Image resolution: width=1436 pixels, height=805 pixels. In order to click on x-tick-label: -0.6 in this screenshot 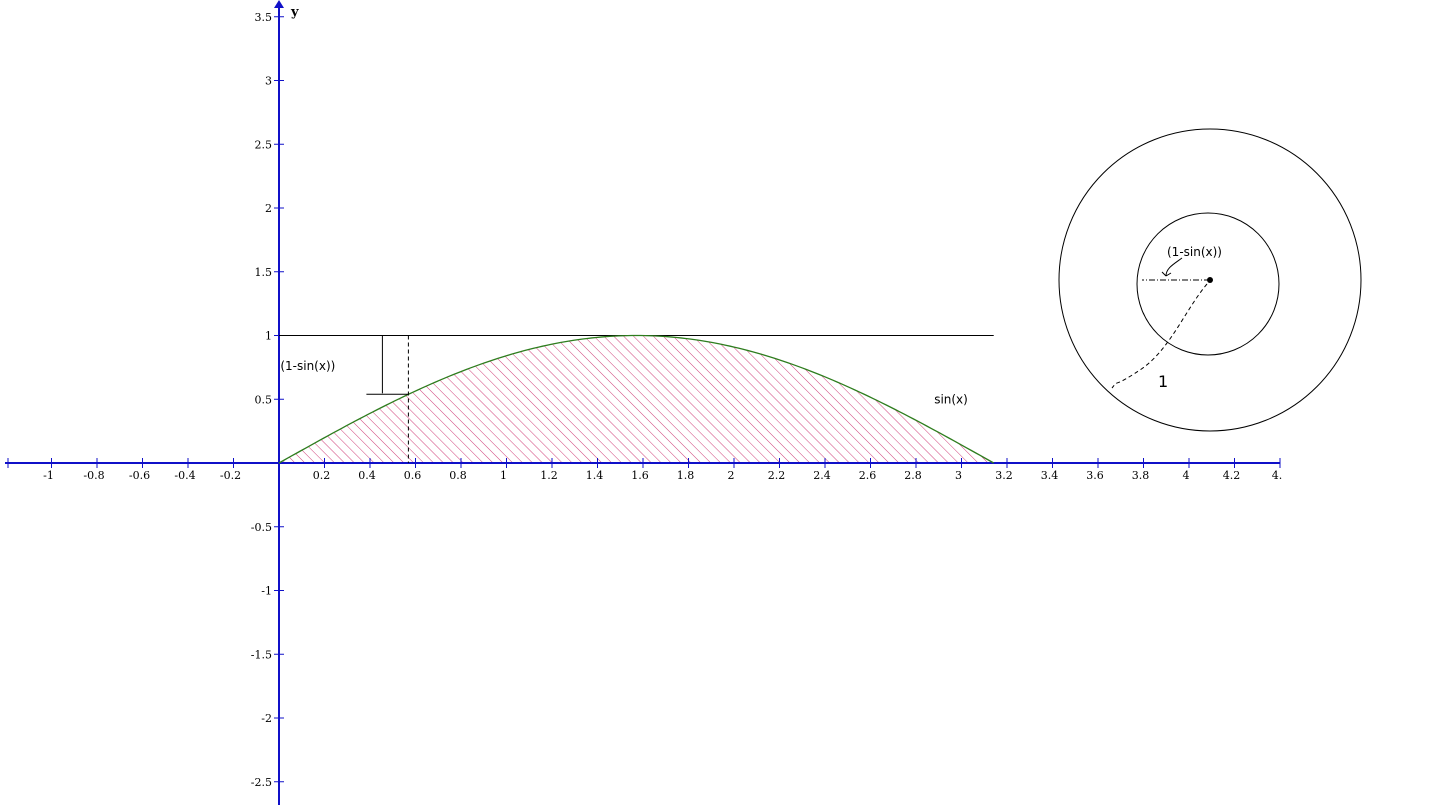, I will do `click(139, 475)`.